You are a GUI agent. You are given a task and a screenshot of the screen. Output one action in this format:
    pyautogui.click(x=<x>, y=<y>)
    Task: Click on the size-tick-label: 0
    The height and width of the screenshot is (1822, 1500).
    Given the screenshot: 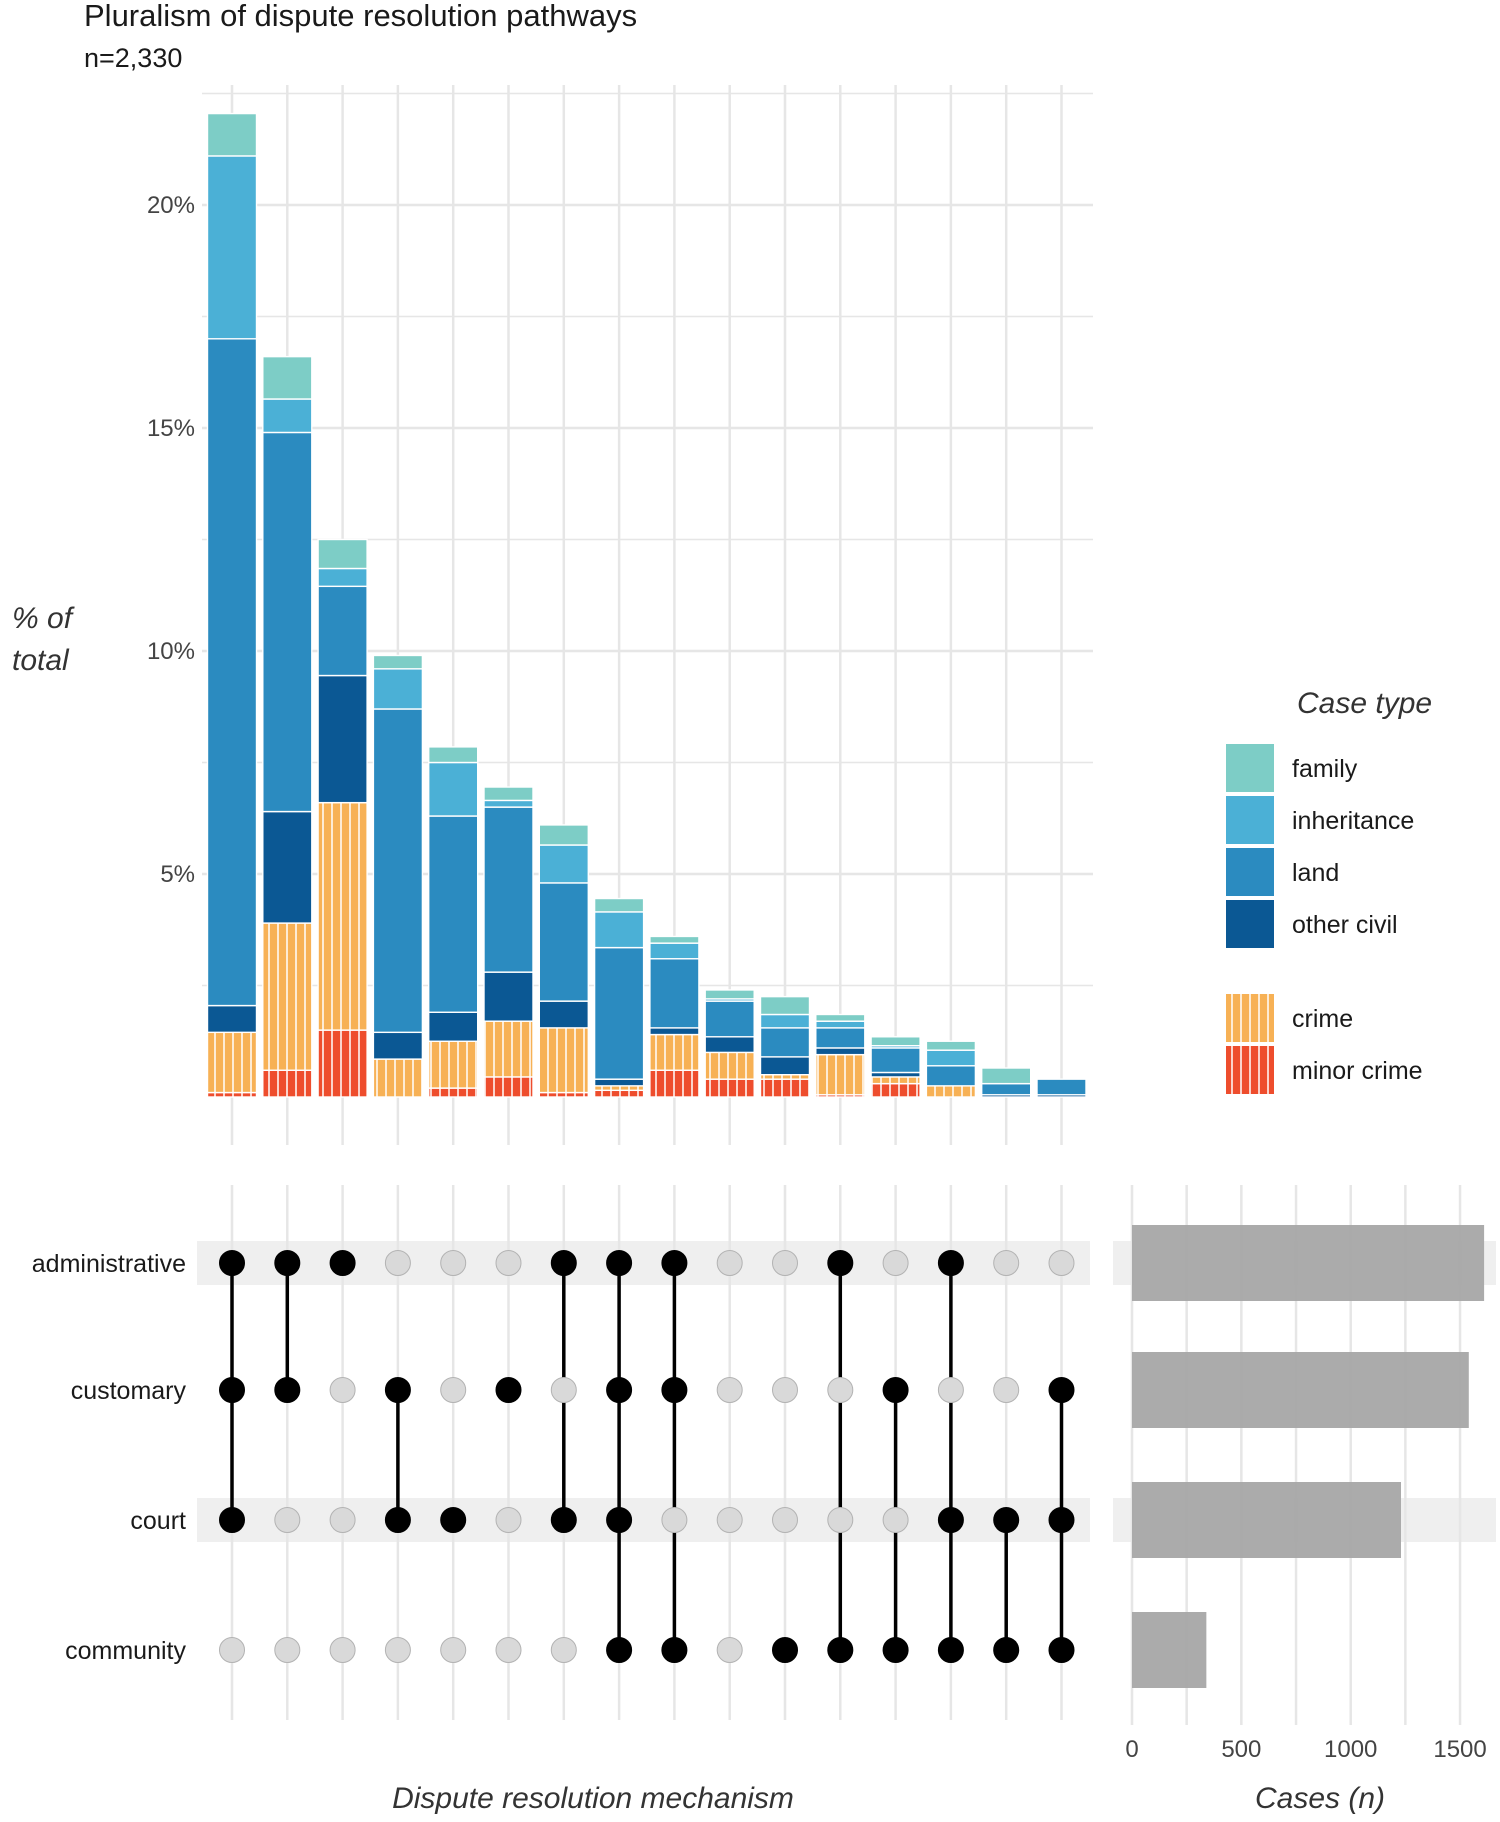 What is the action you would take?
    pyautogui.click(x=1131, y=1749)
    